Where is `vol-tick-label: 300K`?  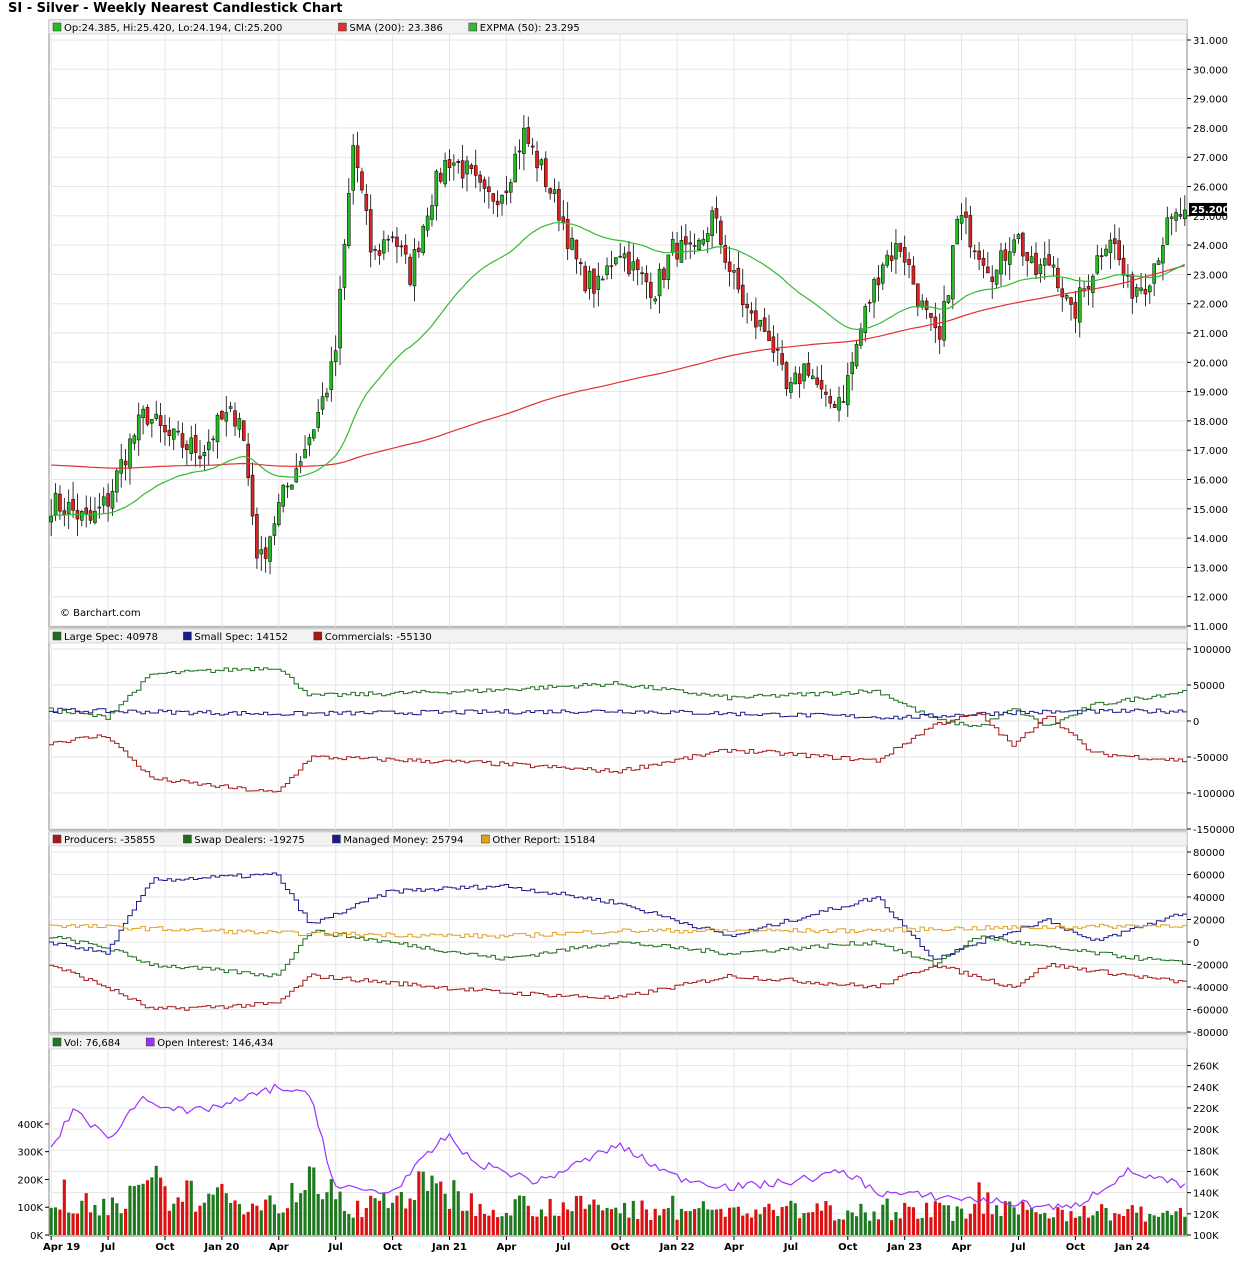
vol-tick-label: 300K is located at coordinates (30, 1153).